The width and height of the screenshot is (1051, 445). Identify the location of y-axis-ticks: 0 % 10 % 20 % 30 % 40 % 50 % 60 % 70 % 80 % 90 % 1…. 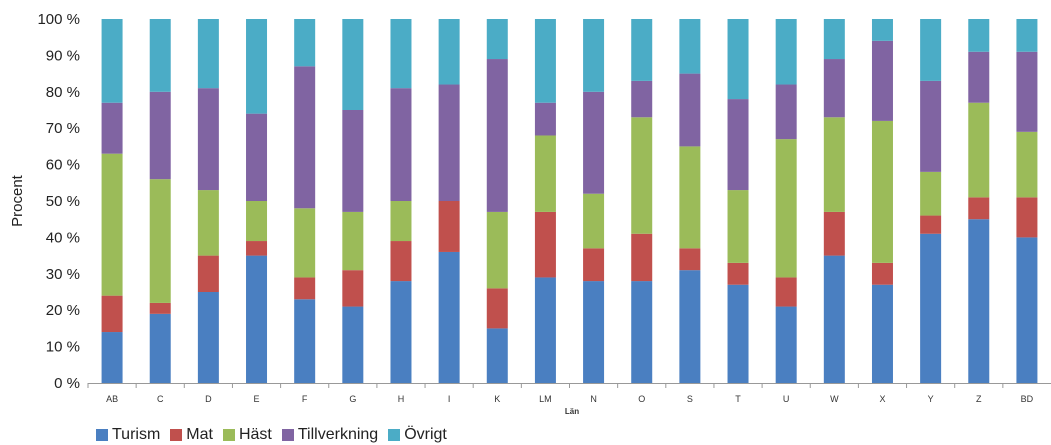
(58, 201).